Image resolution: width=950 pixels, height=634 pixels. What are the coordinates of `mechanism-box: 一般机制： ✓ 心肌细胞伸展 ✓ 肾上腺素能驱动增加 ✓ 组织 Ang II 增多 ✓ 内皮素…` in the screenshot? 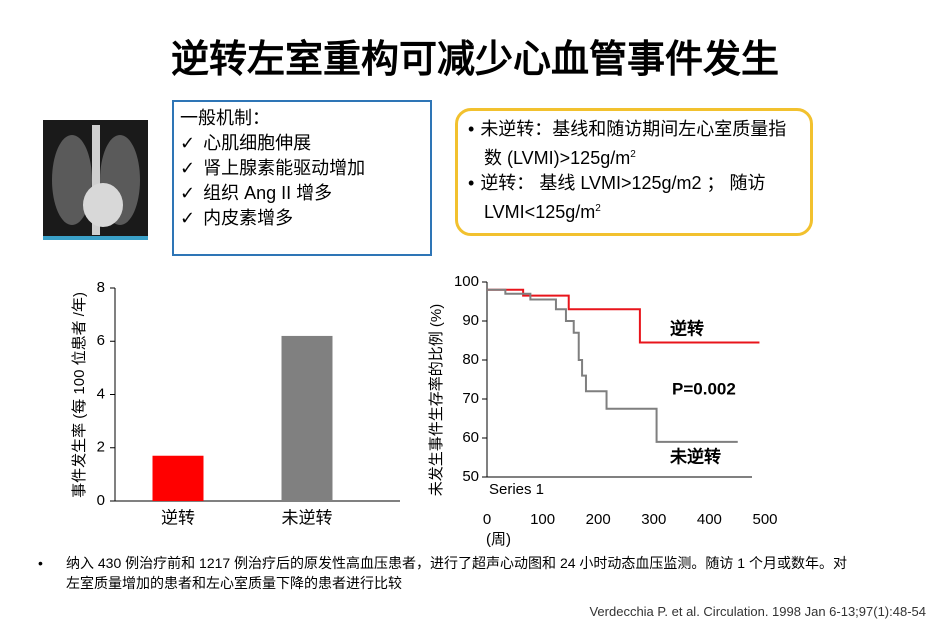 It's located at (302, 178).